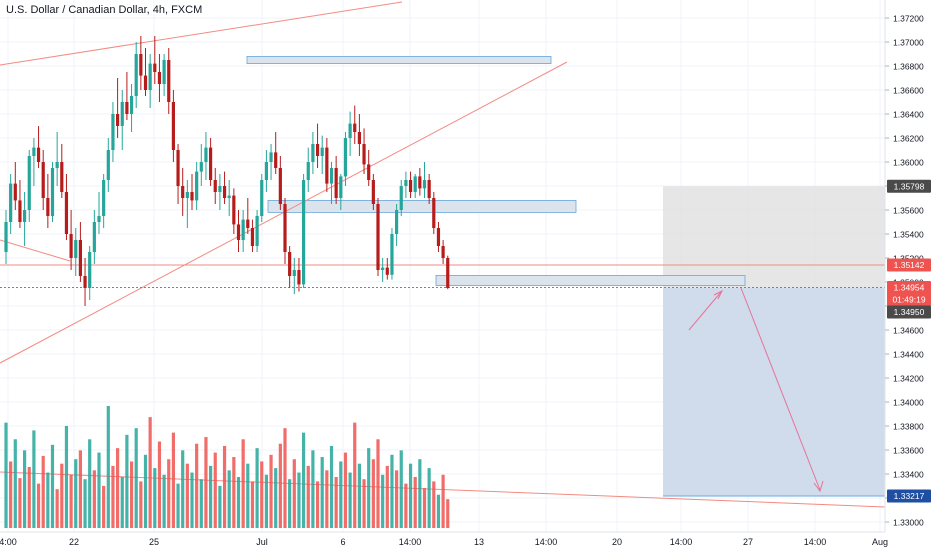  I want to click on upper-trendline, so click(201, 33).